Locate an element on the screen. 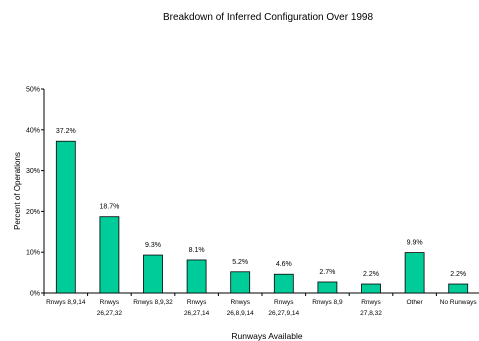 This screenshot has height=341, width=479. y-tick-label: 20% is located at coordinates (33, 212).